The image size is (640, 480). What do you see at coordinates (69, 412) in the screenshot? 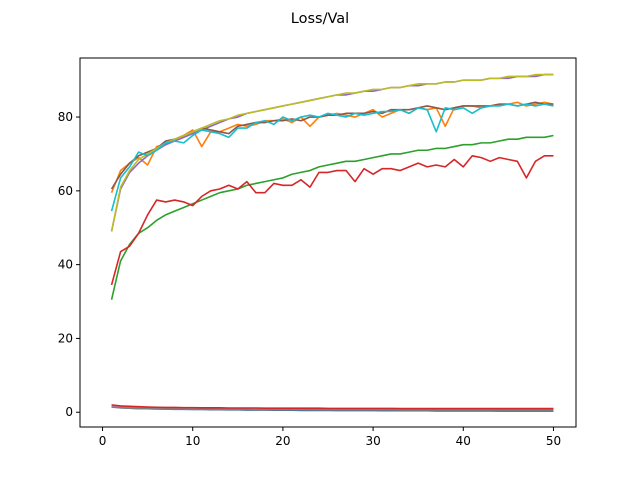
I see `y-tick-label: 0` at bounding box center [69, 412].